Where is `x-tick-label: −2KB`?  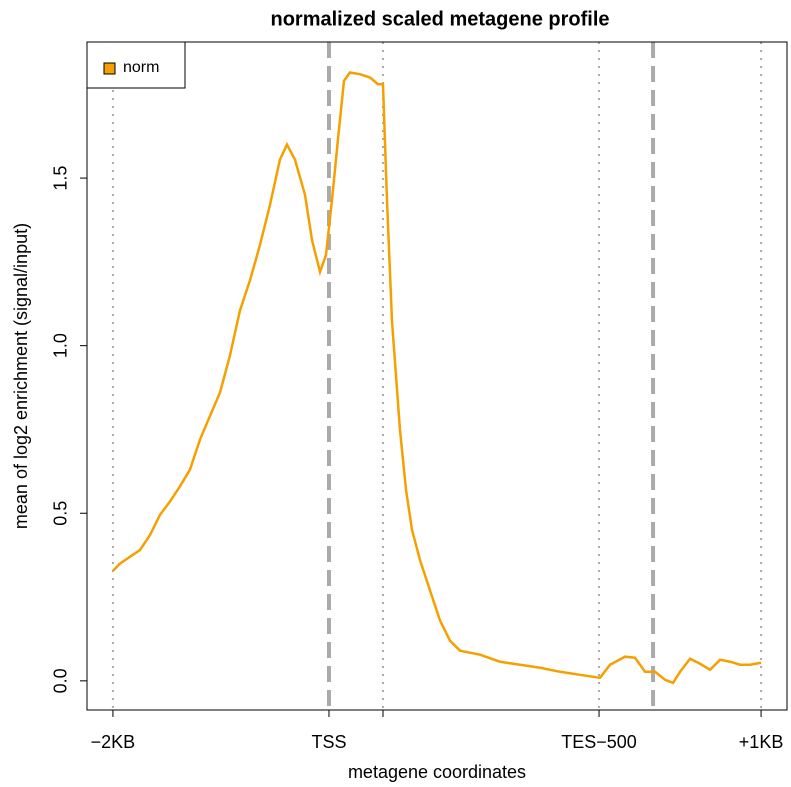 x-tick-label: −2KB is located at coordinates (113, 742).